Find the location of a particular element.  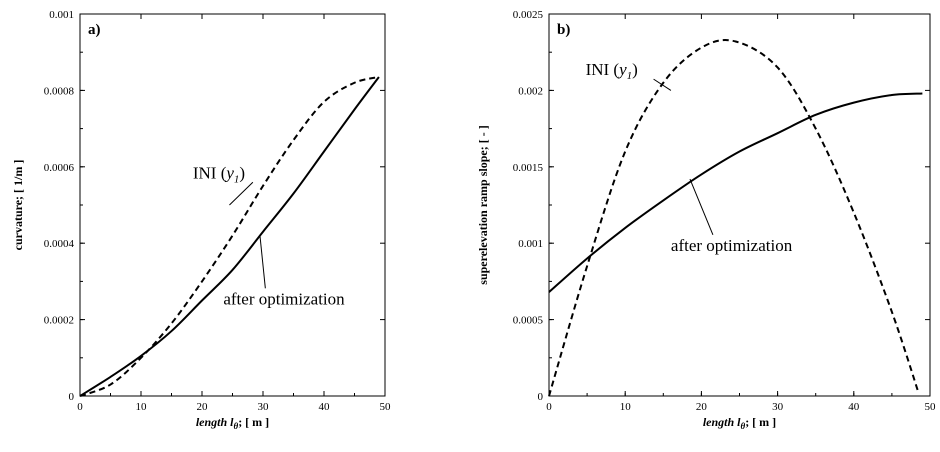

y-tick-label: 0.002 is located at coordinates (530, 91).